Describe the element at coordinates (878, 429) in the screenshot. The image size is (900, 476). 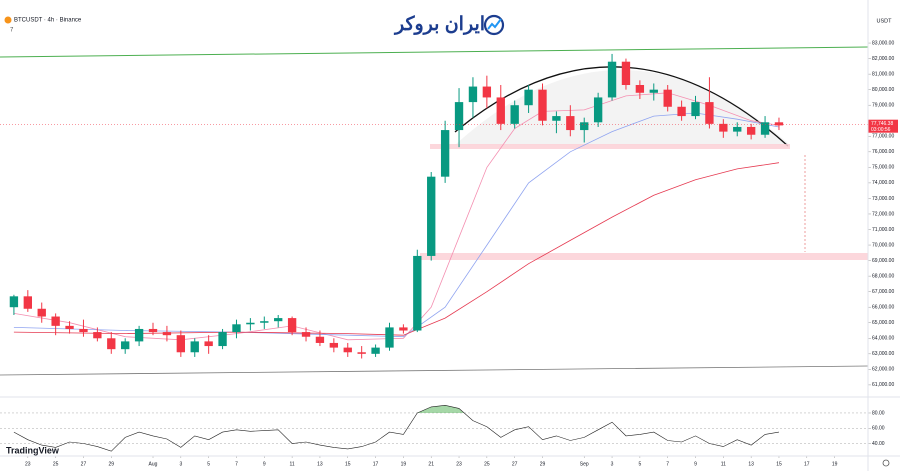
I see `y-tick-label: 60.00` at that location.